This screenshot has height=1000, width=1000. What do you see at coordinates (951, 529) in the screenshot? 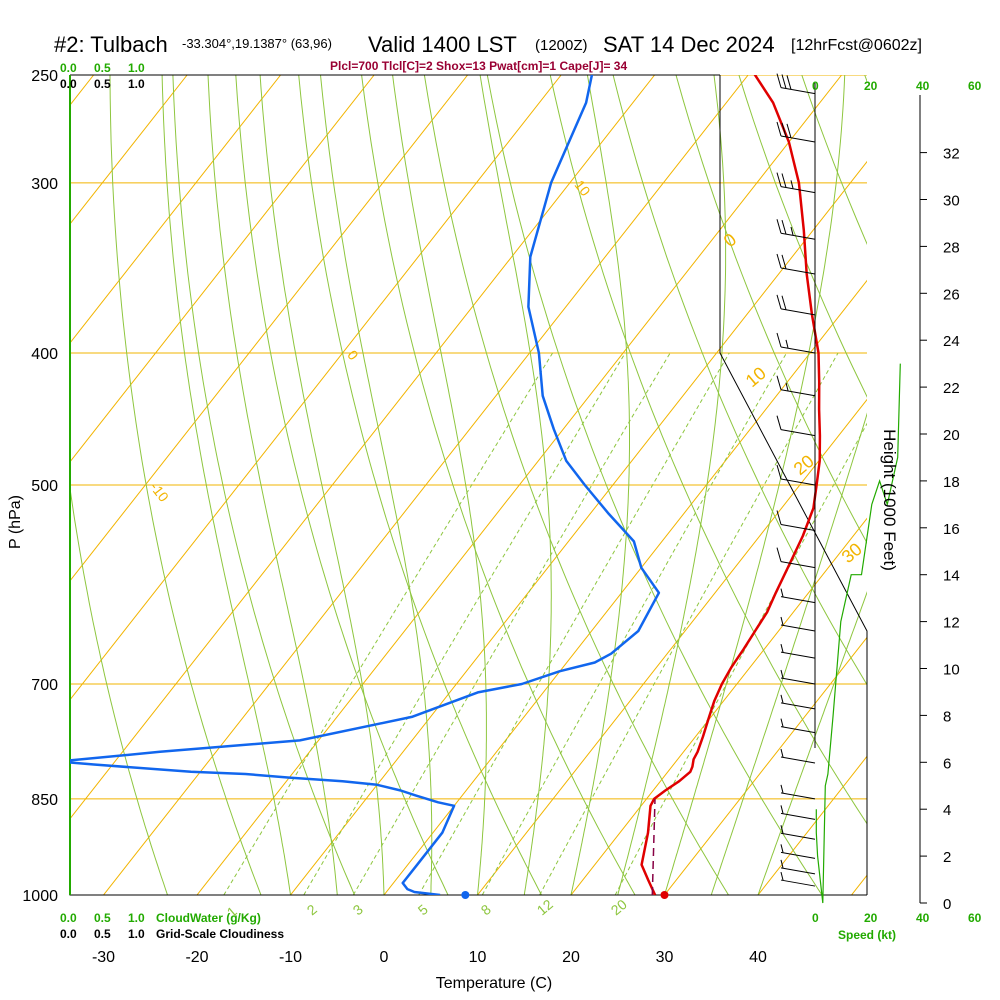
I see `height-tick-label: 16` at bounding box center [951, 529].